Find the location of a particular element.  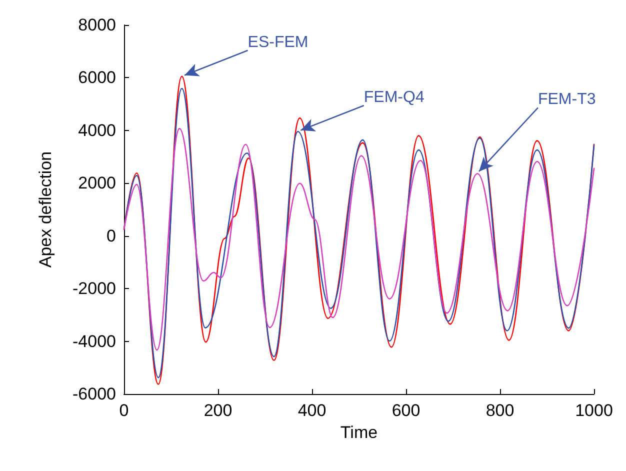

x-tick-label: 600 is located at coordinates (406, 410).